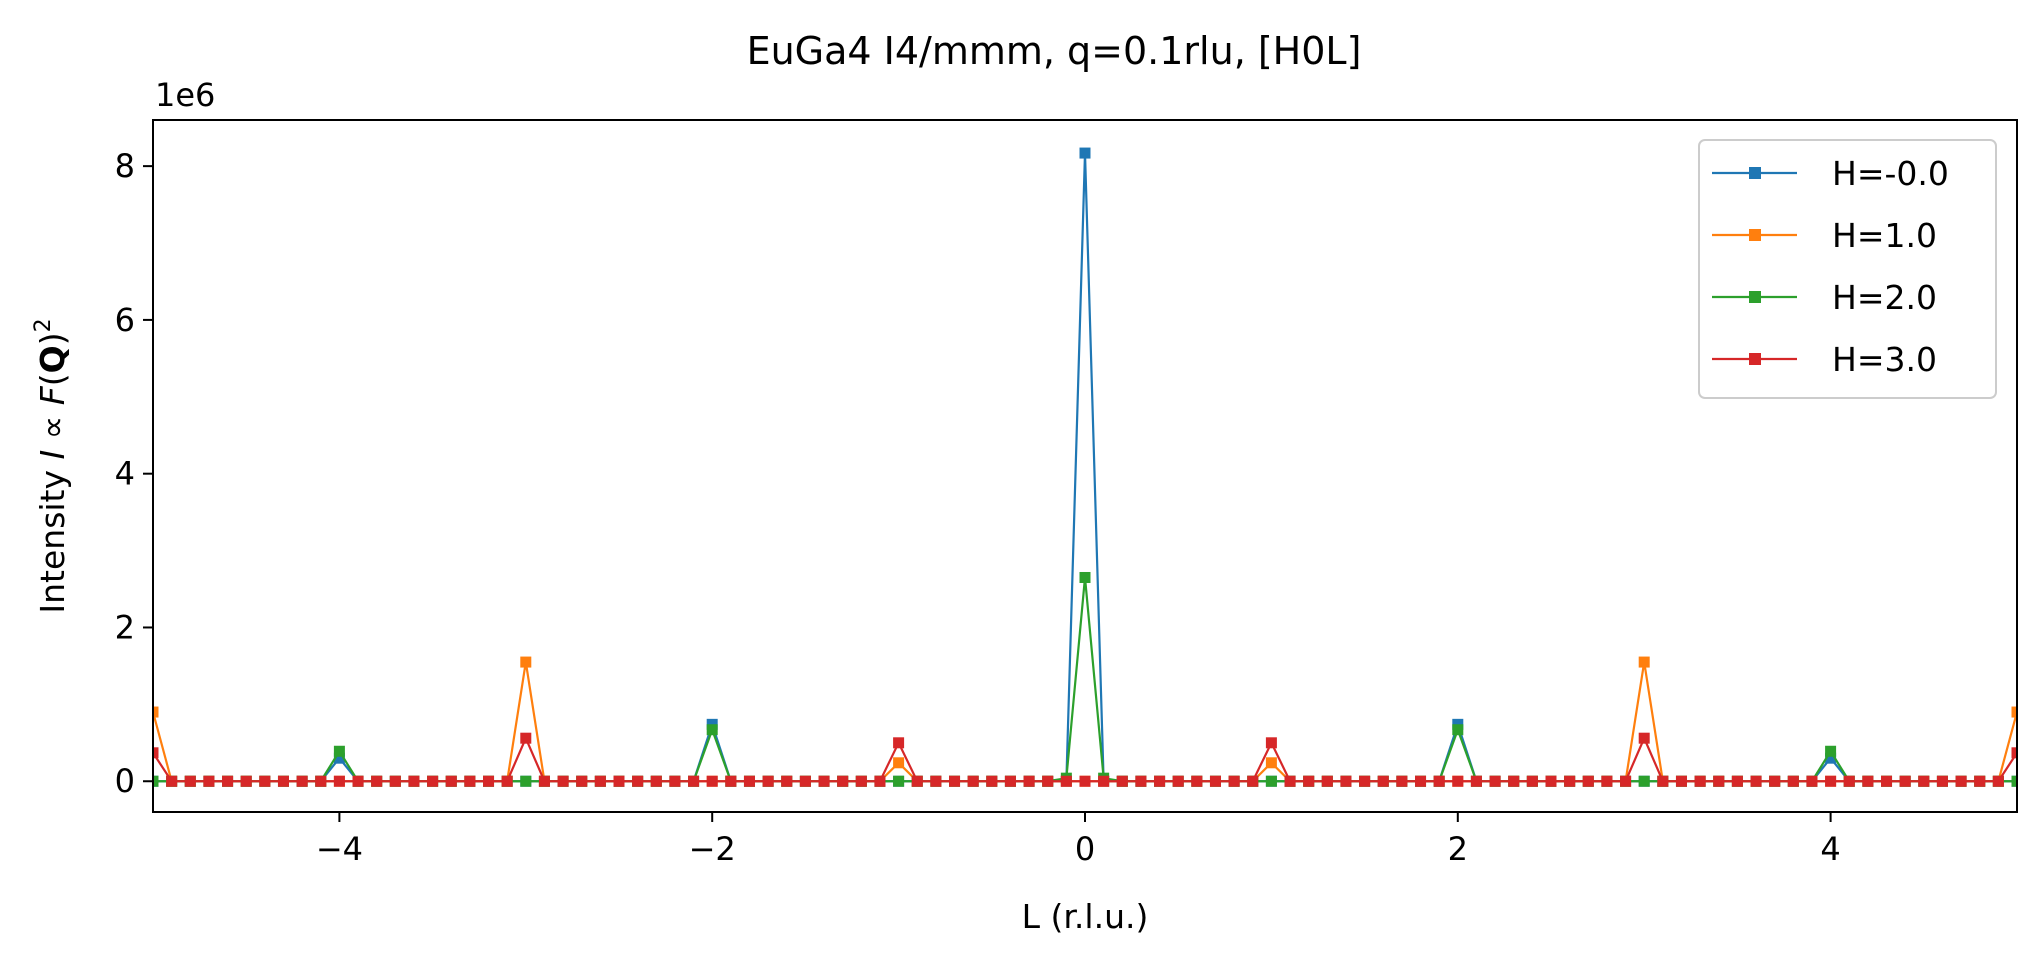 This screenshot has width=2042, height=968. What do you see at coordinates (1884, 297) in the screenshot?
I see `legend-label: H=2.0` at bounding box center [1884, 297].